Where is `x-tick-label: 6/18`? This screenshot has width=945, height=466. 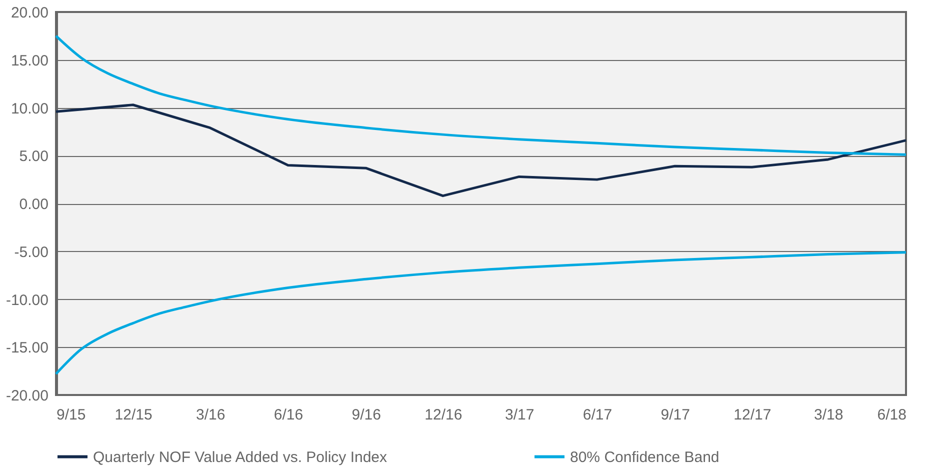
x-tick-label: 6/18 is located at coordinates (891, 415).